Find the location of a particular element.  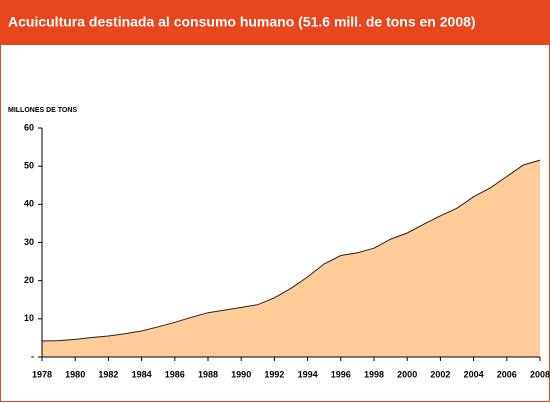

y-tick-label: 30 is located at coordinates (29, 242).